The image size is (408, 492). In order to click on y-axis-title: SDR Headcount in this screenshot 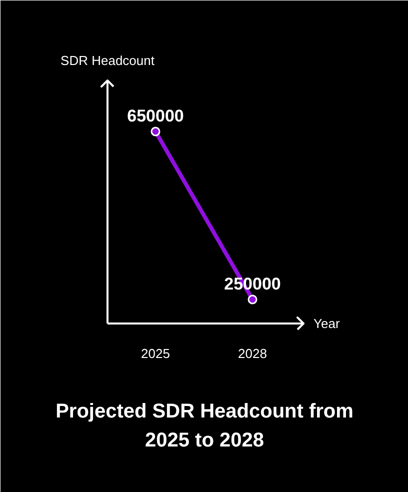, I will do `click(107, 60)`.